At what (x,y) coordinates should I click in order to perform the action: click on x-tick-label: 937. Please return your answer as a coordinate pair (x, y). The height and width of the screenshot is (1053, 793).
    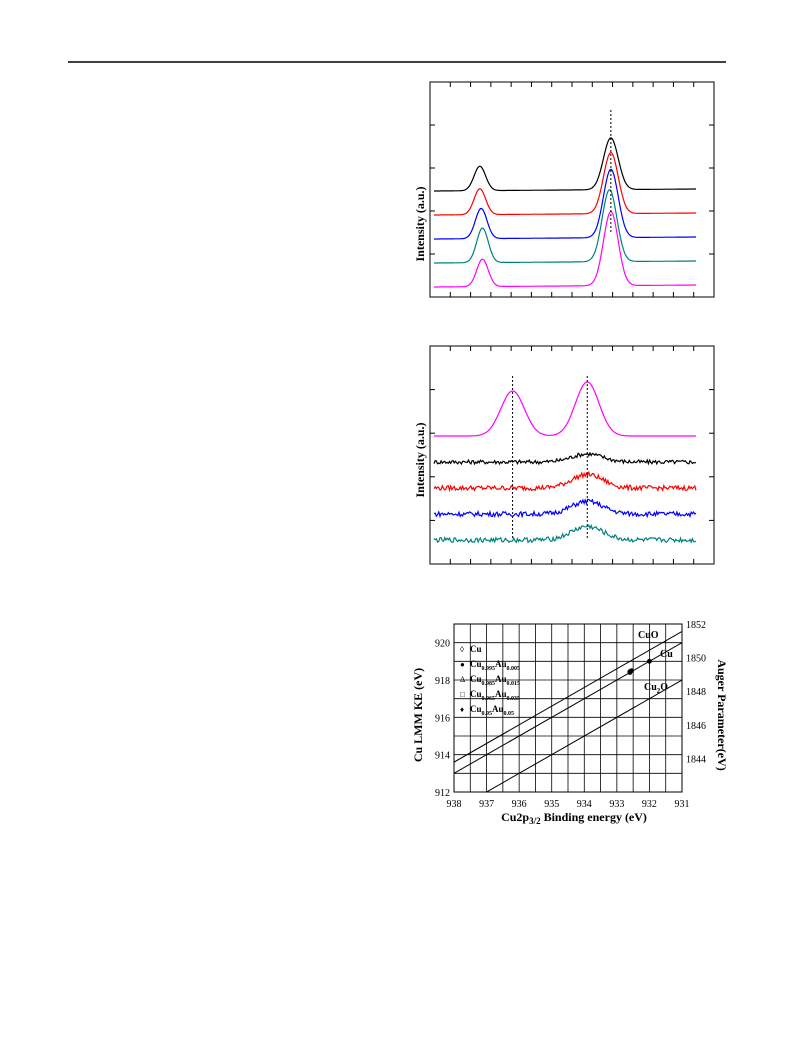
    Looking at the image, I should click on (486, 804).